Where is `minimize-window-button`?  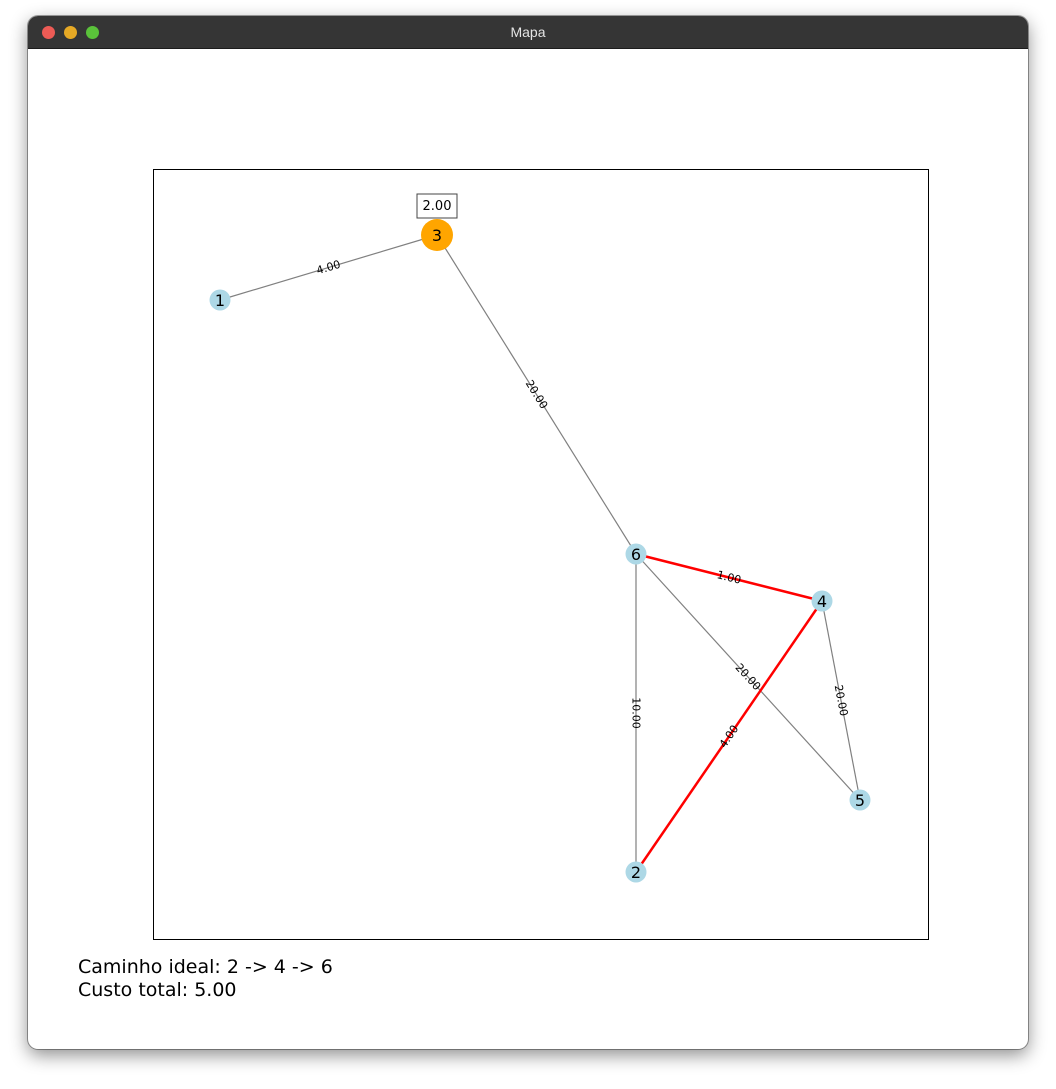 minimize-window-button is located at coordinates (70, 32).